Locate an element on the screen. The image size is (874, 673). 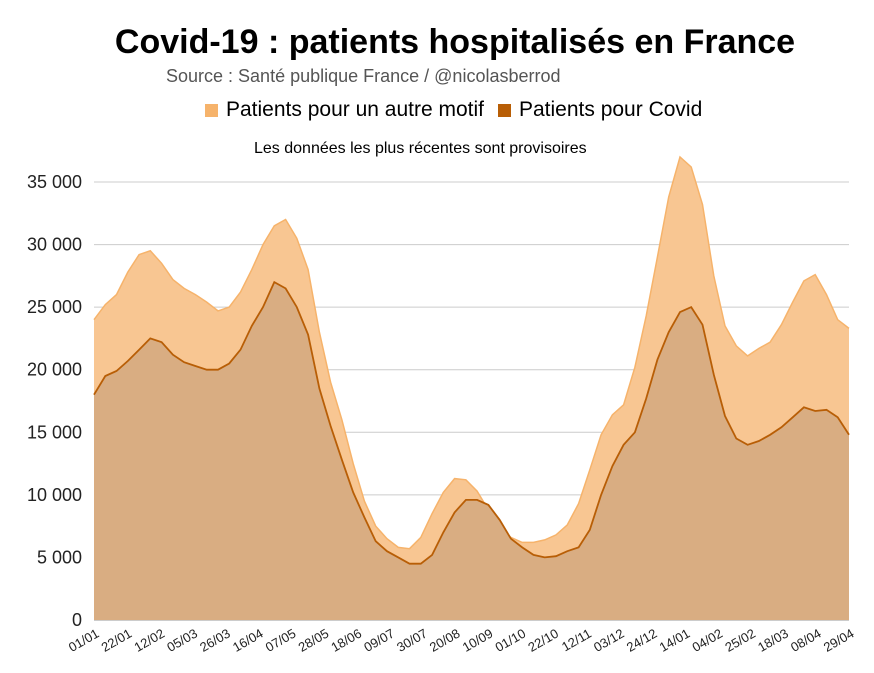
x-tick-label: 22/10 is located at coordinates (543, 640).